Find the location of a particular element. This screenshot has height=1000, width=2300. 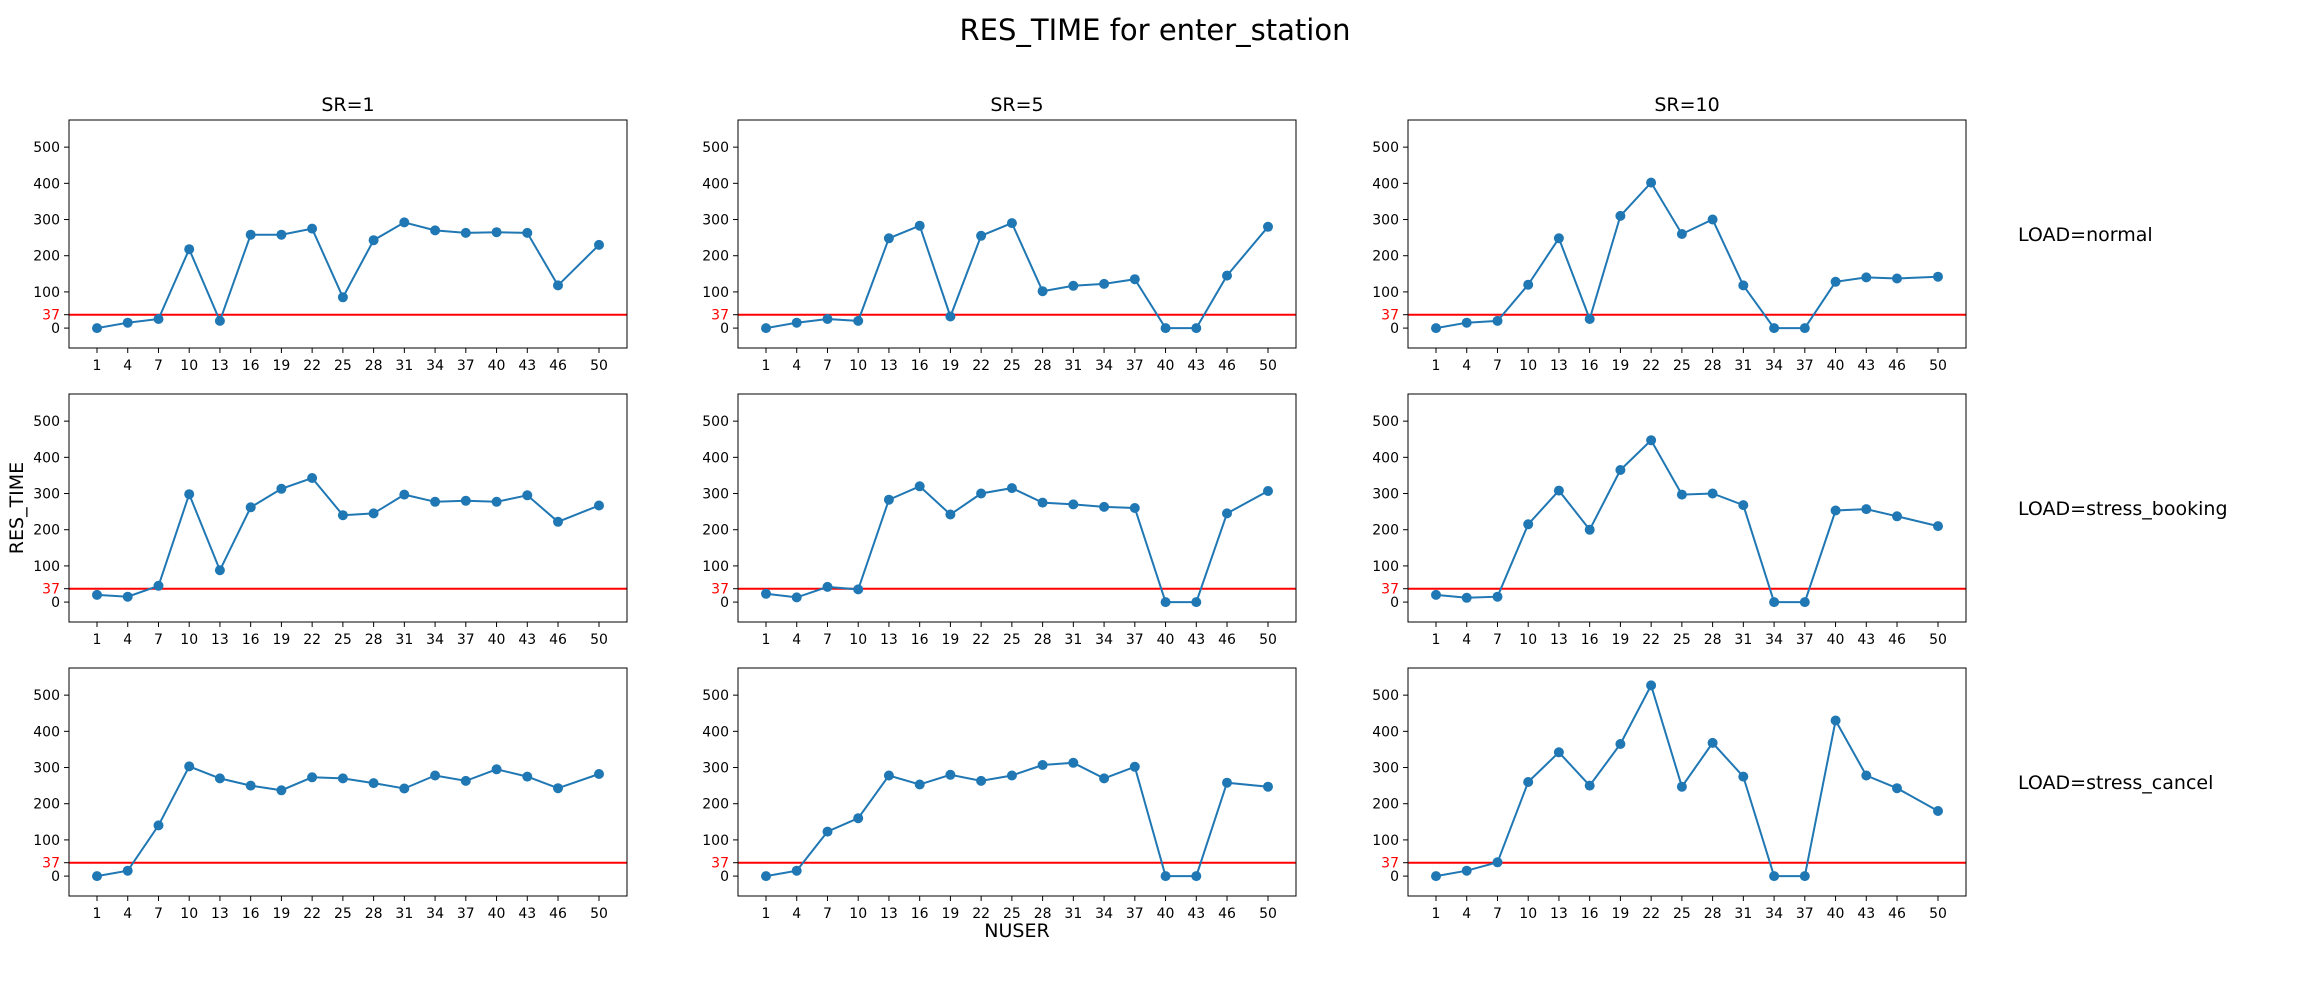

subplot-title: SR=1 is located at coordinates (347, 105).